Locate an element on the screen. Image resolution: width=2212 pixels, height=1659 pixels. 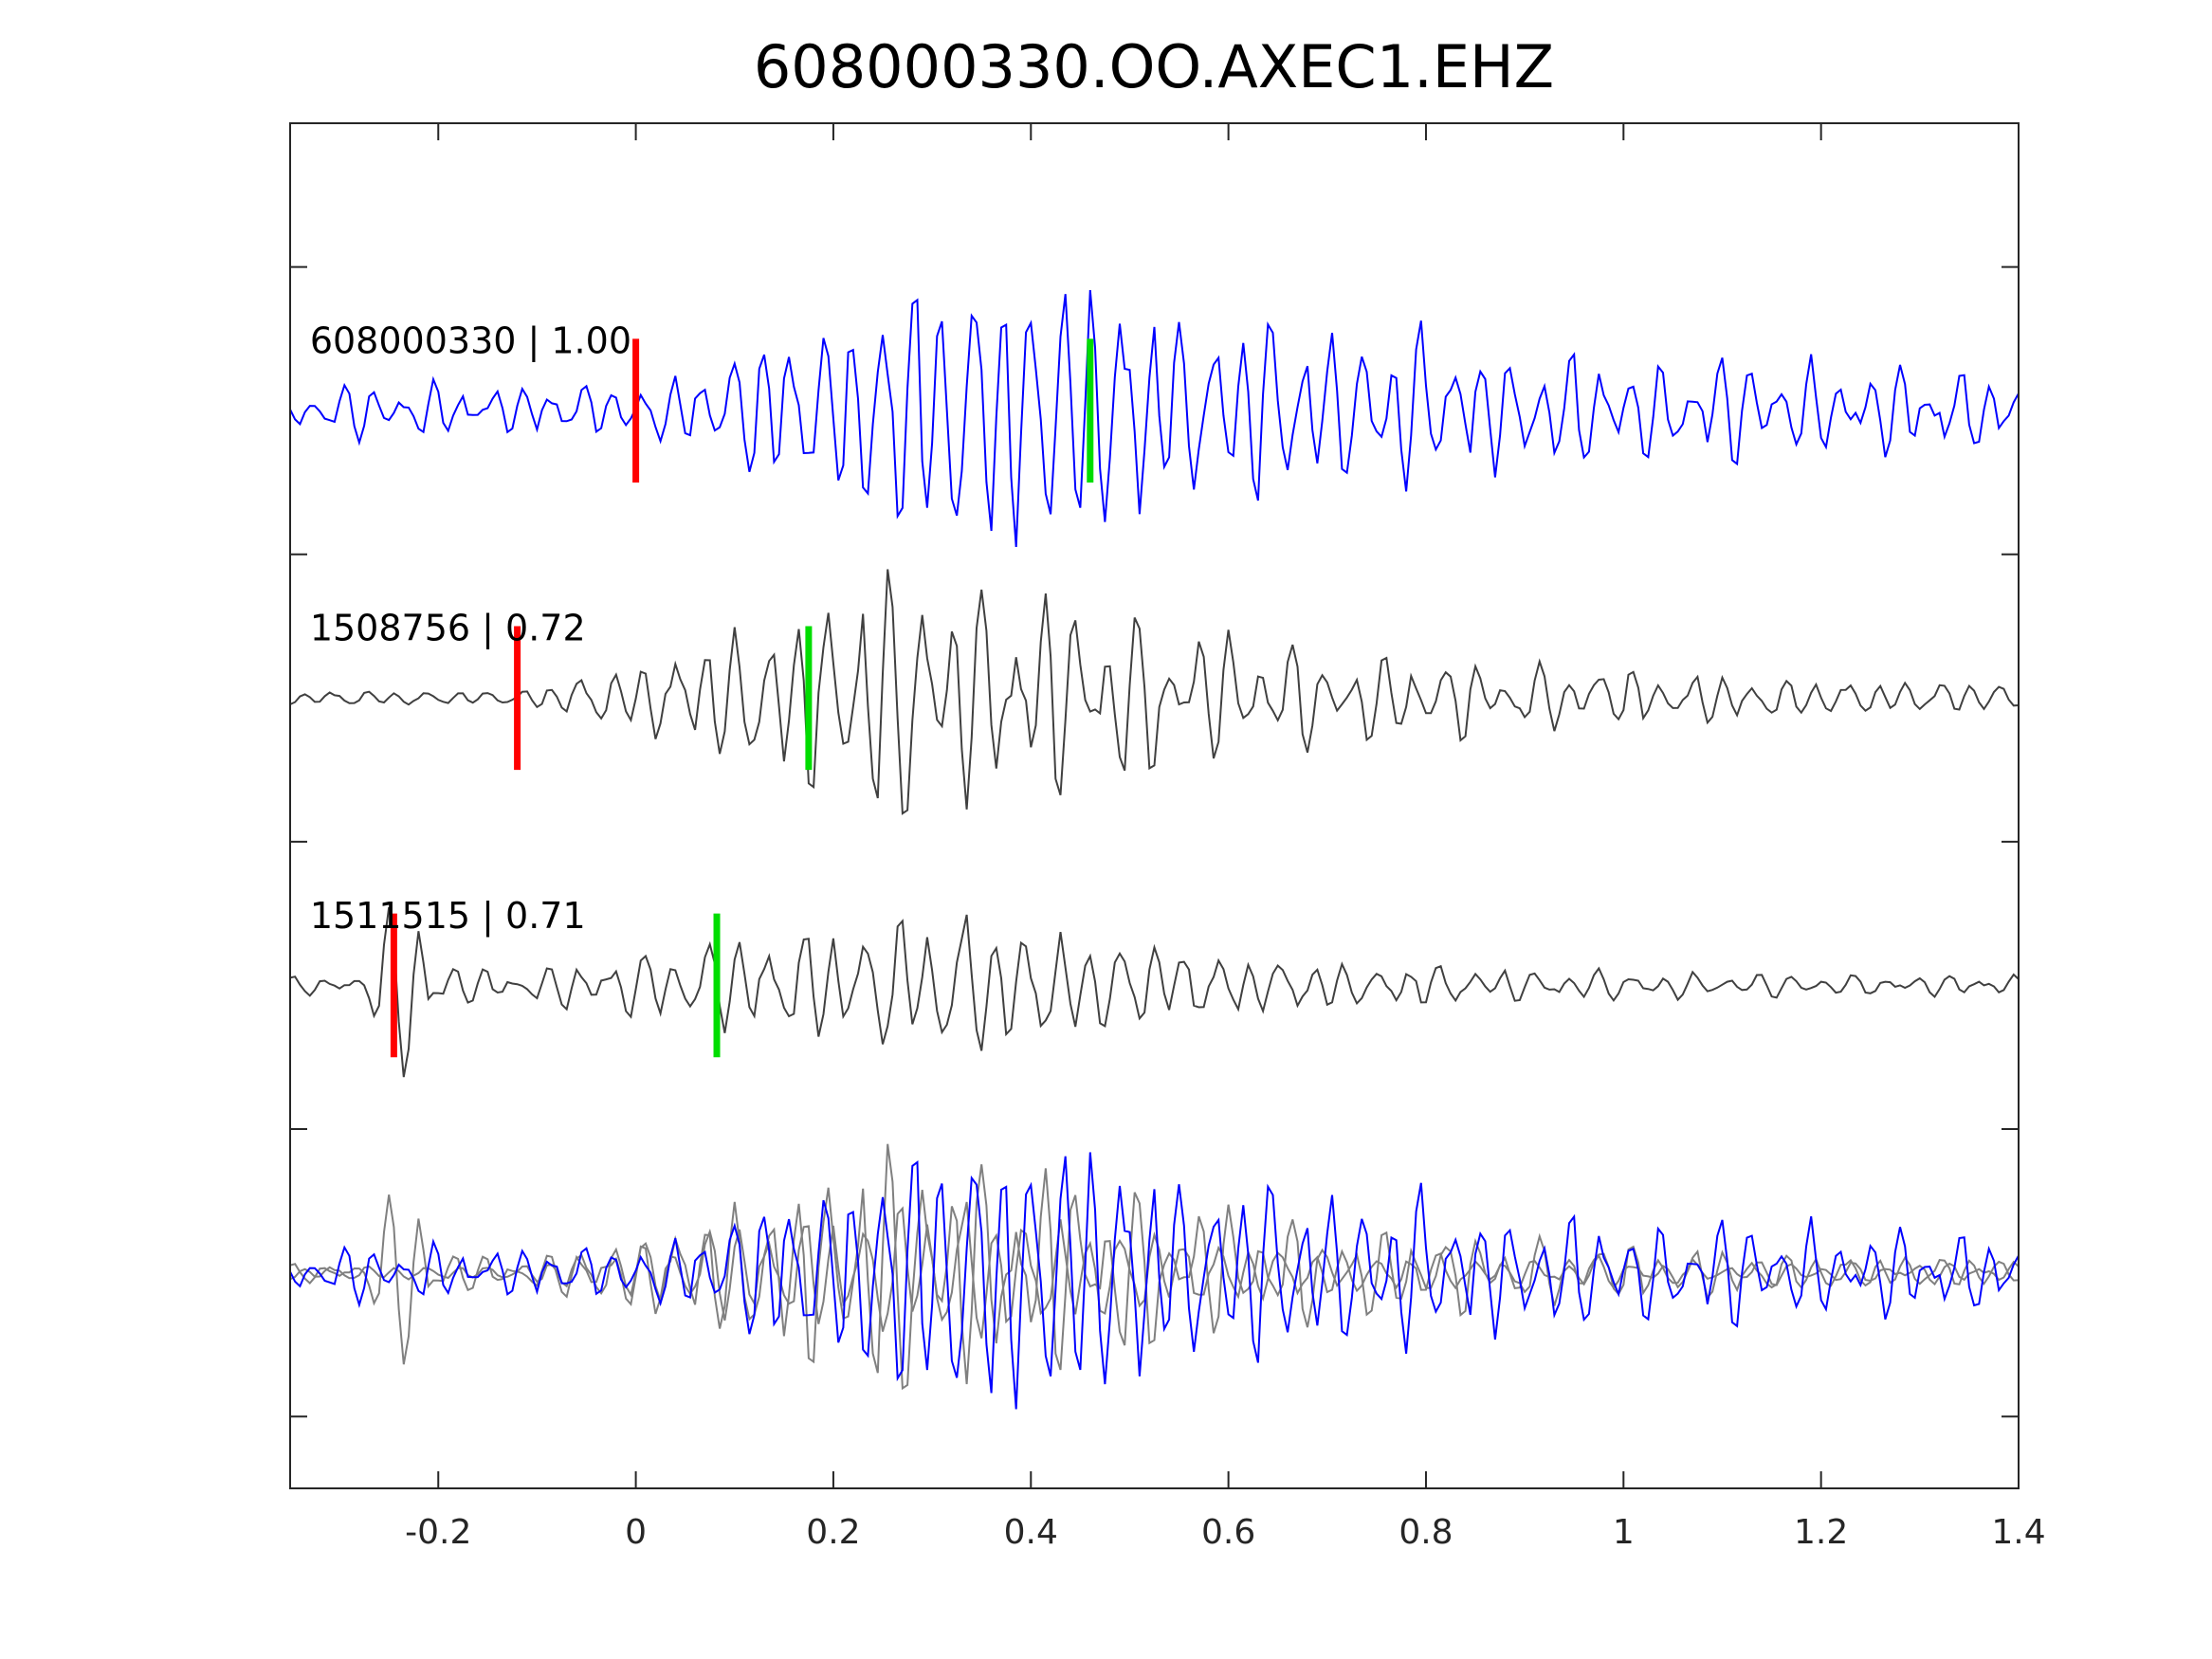
x-tick-label: 0.4 is located at coordinates (1031, 1532).